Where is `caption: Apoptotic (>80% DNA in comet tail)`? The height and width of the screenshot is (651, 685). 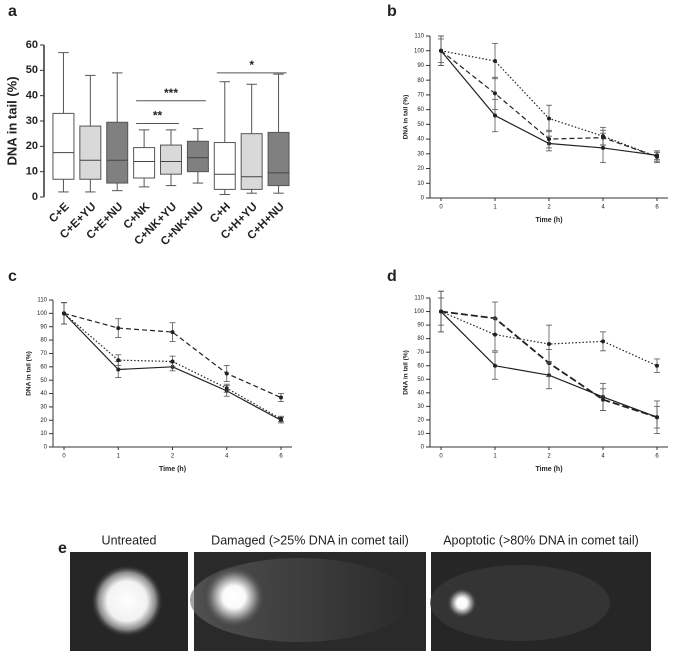
caption: Apoptotic (>80% DNA in comet tail) is located at coordinates (541, 540).